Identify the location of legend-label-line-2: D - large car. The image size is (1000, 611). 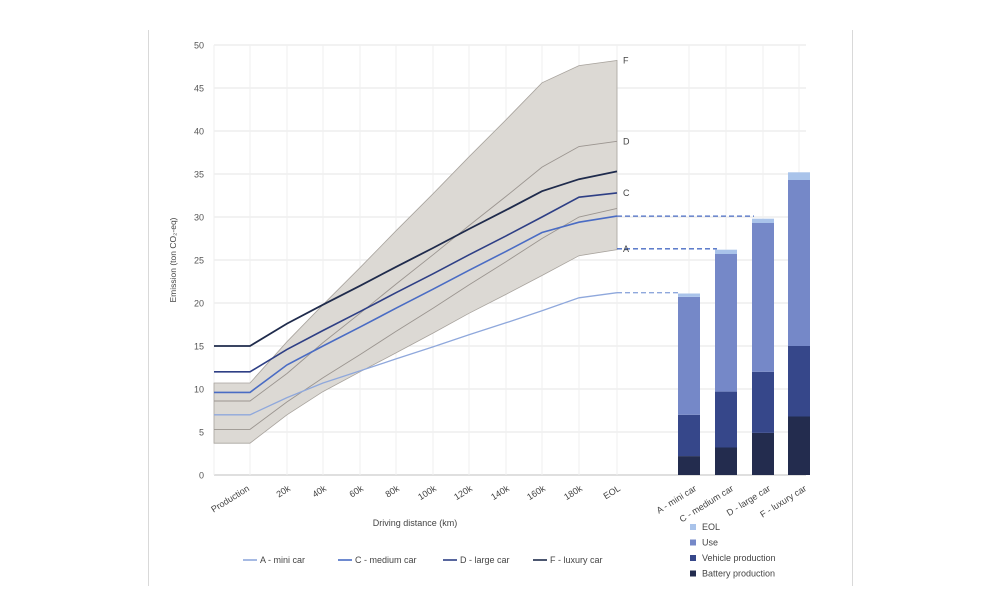
(485, 560).